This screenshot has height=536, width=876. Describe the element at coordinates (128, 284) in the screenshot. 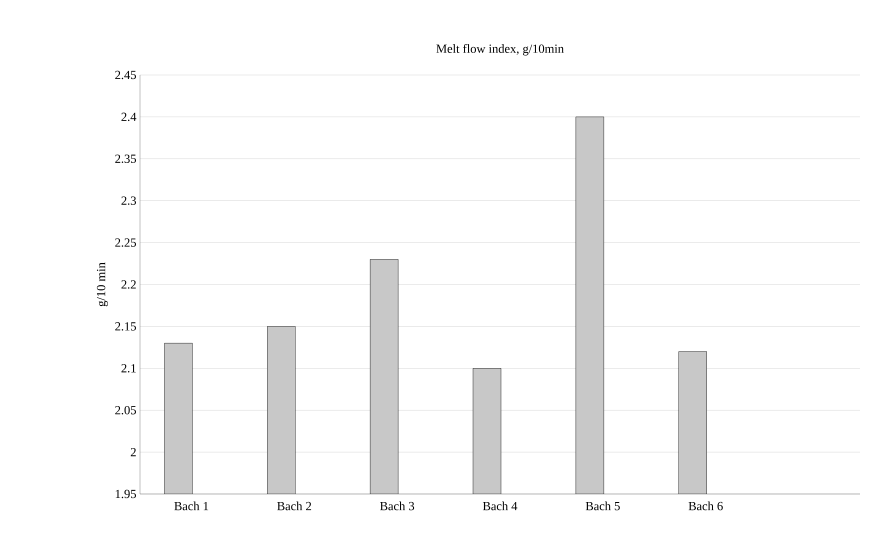

I see `y-tick-label: 2.2` at that location.